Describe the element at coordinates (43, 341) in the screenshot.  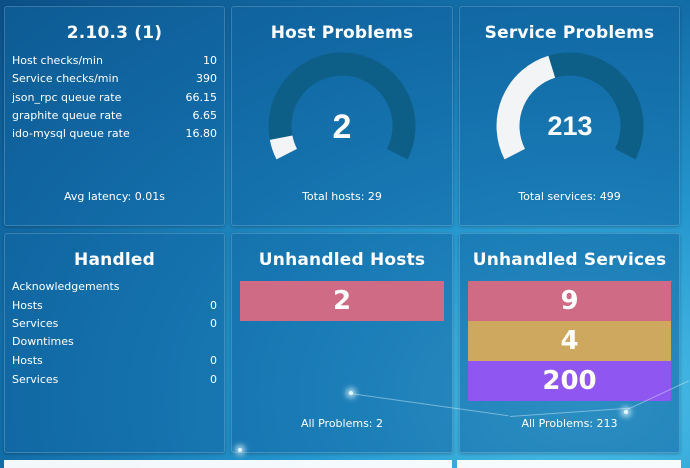
I see `handled-label: Downtimes` at that location.